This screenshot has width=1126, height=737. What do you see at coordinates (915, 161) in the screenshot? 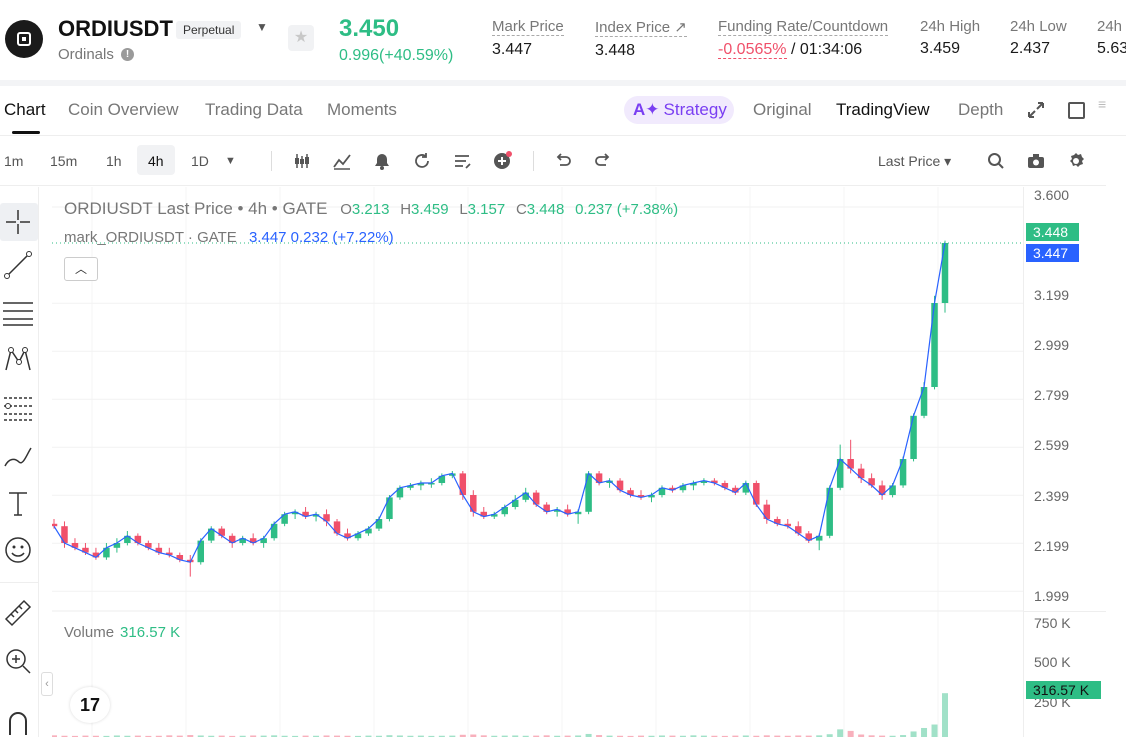
I see `price-type-select: Last Price ▾` at bounding box center [915, 161].